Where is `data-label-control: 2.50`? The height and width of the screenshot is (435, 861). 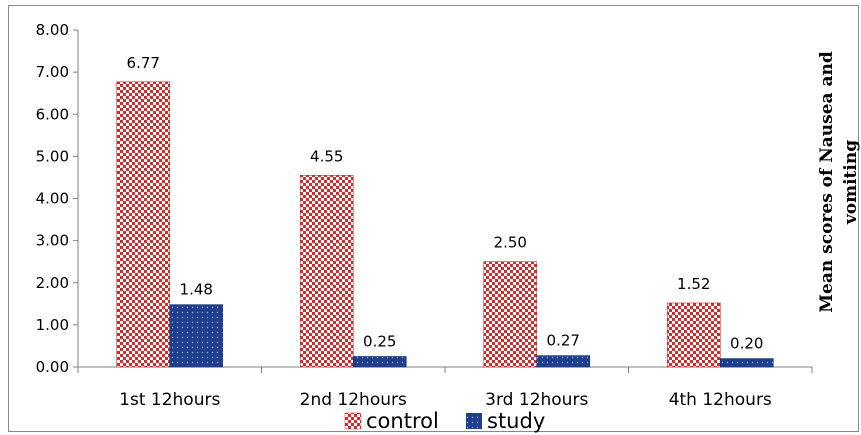 data-label-control: 2.50 is located at coordinates (510, 243).